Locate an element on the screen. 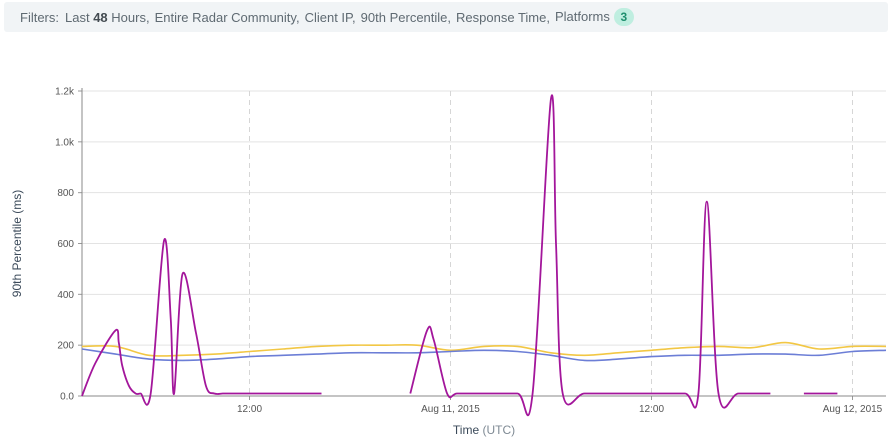 This screenshot has height=440, width=896. y-tick-label: 1.2k is located at coordinates (65, 92).